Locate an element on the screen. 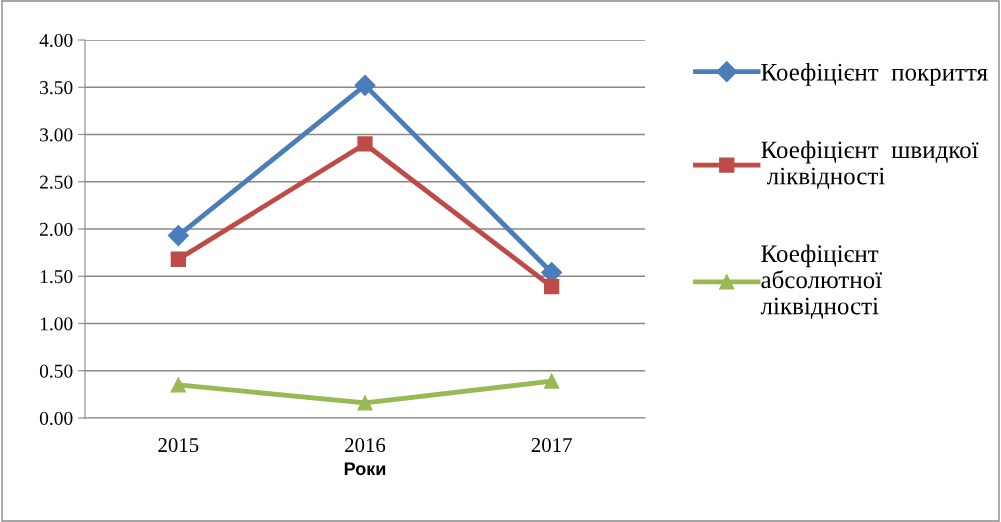 This screenshot has height=522, width=1001. y-tick-label: 3.50 is located at coordinates (56, 88).